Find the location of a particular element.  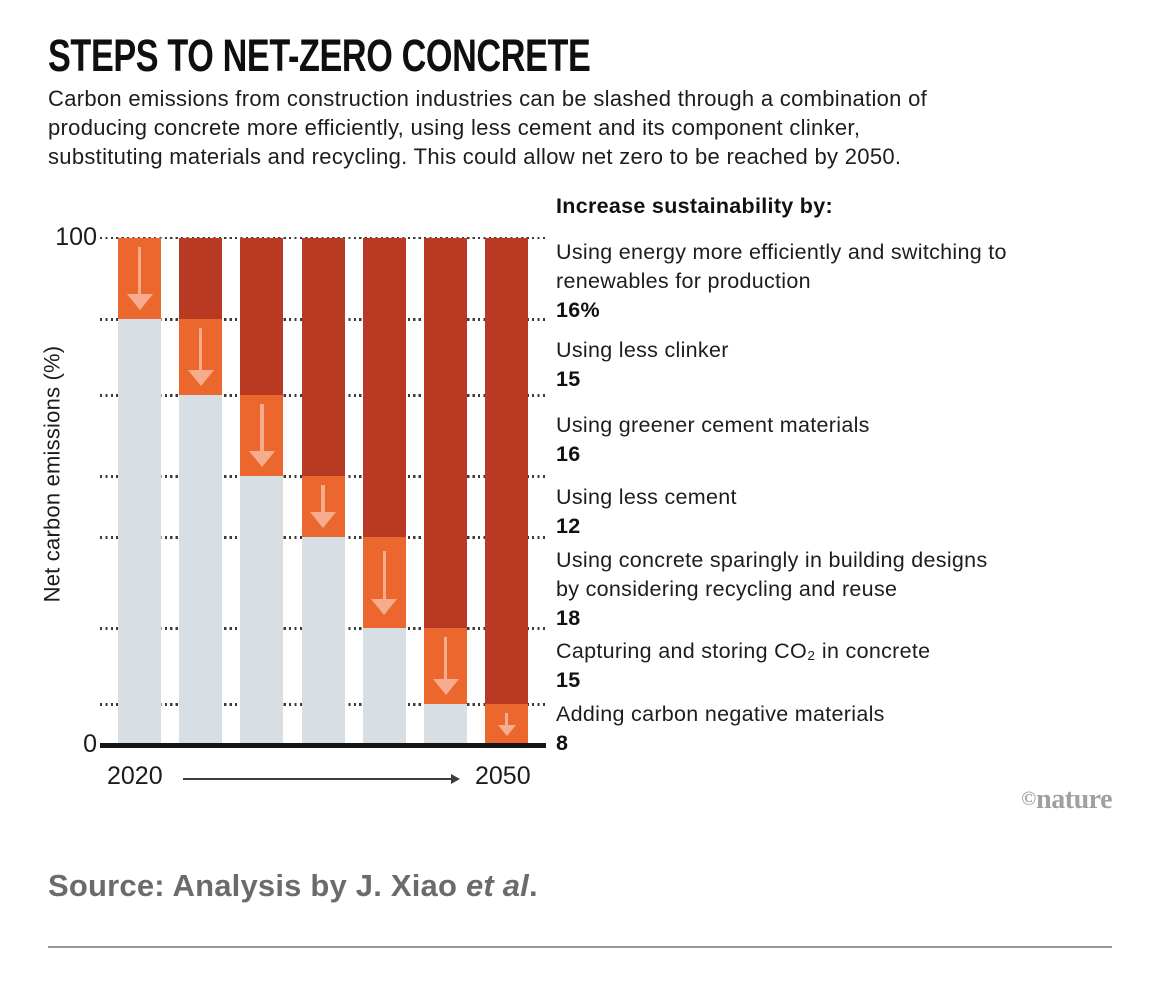

legend-item-label: Using less clinker is located at coordinates (642, 350).